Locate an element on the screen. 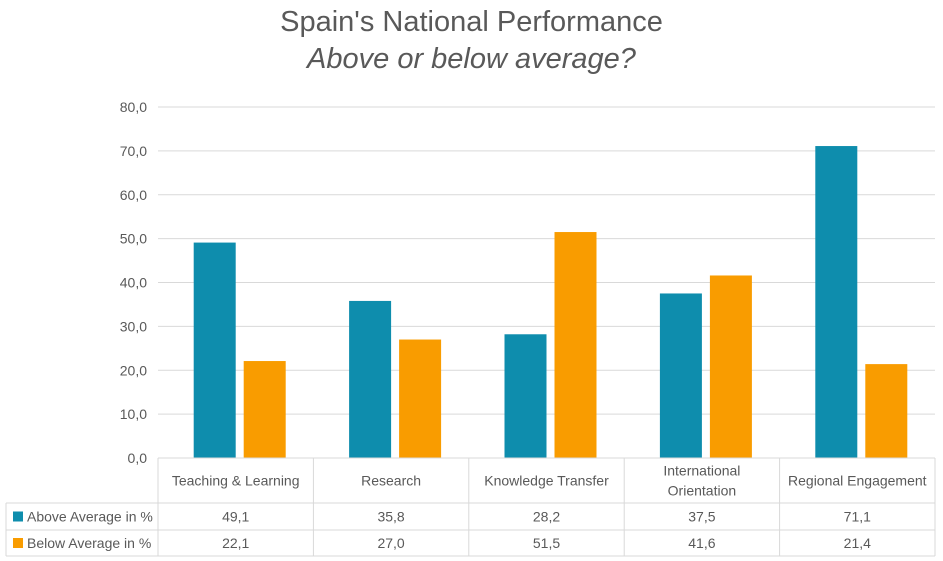 The width and height of the screenshot is (943, 561). y-axis: 0,0 10,0 20,0 30,0 40,0 50,0 60,0 70,0 80,0 is located at coordinates (133, 282).